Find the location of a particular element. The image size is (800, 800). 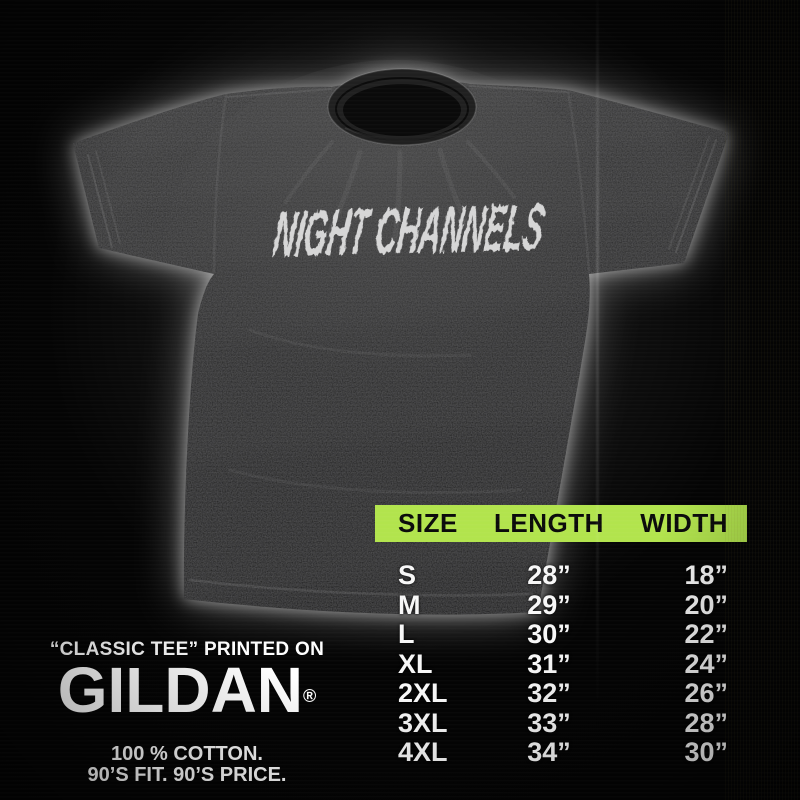

length-cell: 34” is located at coordinates (549, 752).